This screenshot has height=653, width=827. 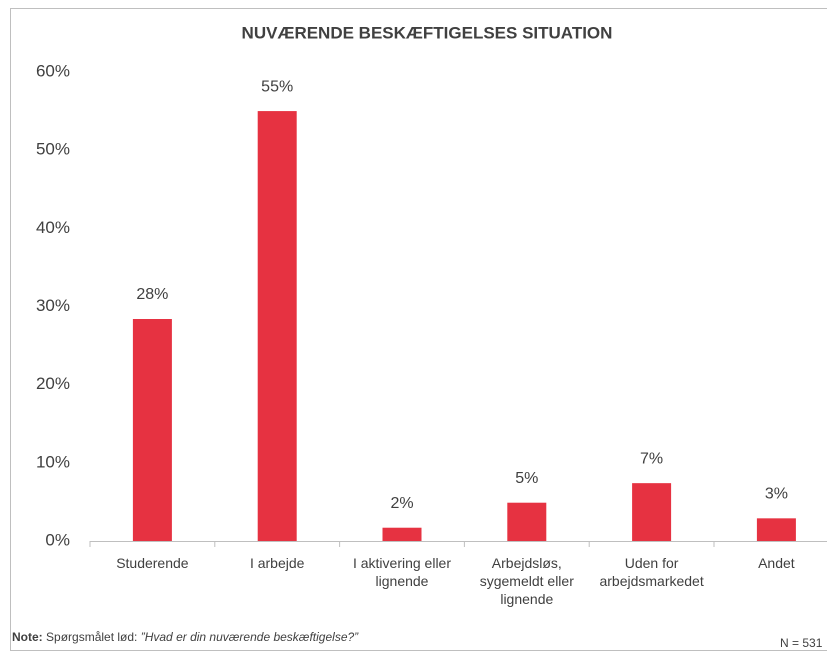 What do you see at coordinates (53, 149) in the screenshot?
I see `y-tick-label: 50%` at bounding box center [53, 149].